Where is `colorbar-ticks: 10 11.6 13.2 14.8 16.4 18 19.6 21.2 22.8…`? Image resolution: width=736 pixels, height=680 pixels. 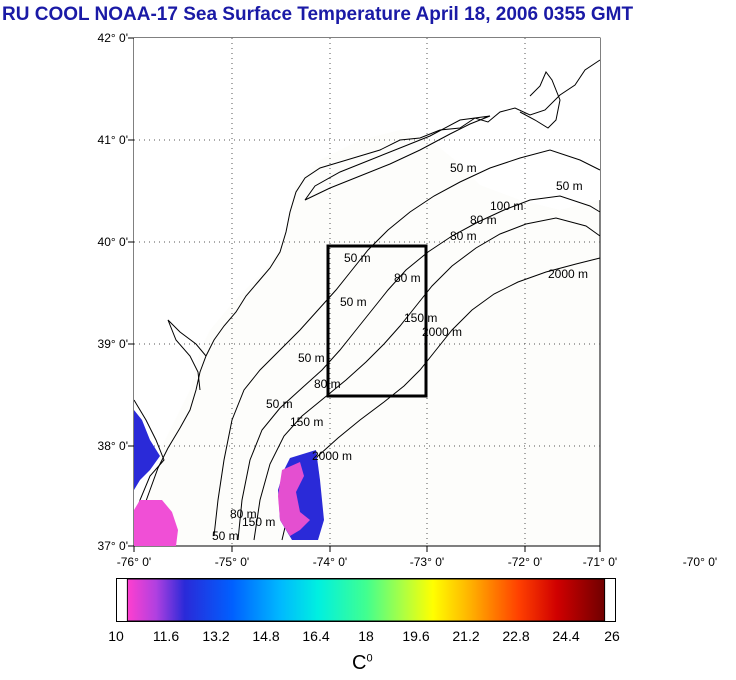
colorbar-ticks: 10 11.6 13.2 14.8 16.4 18 19.6 21.2 22.8… is located at coordinates (368, 638).